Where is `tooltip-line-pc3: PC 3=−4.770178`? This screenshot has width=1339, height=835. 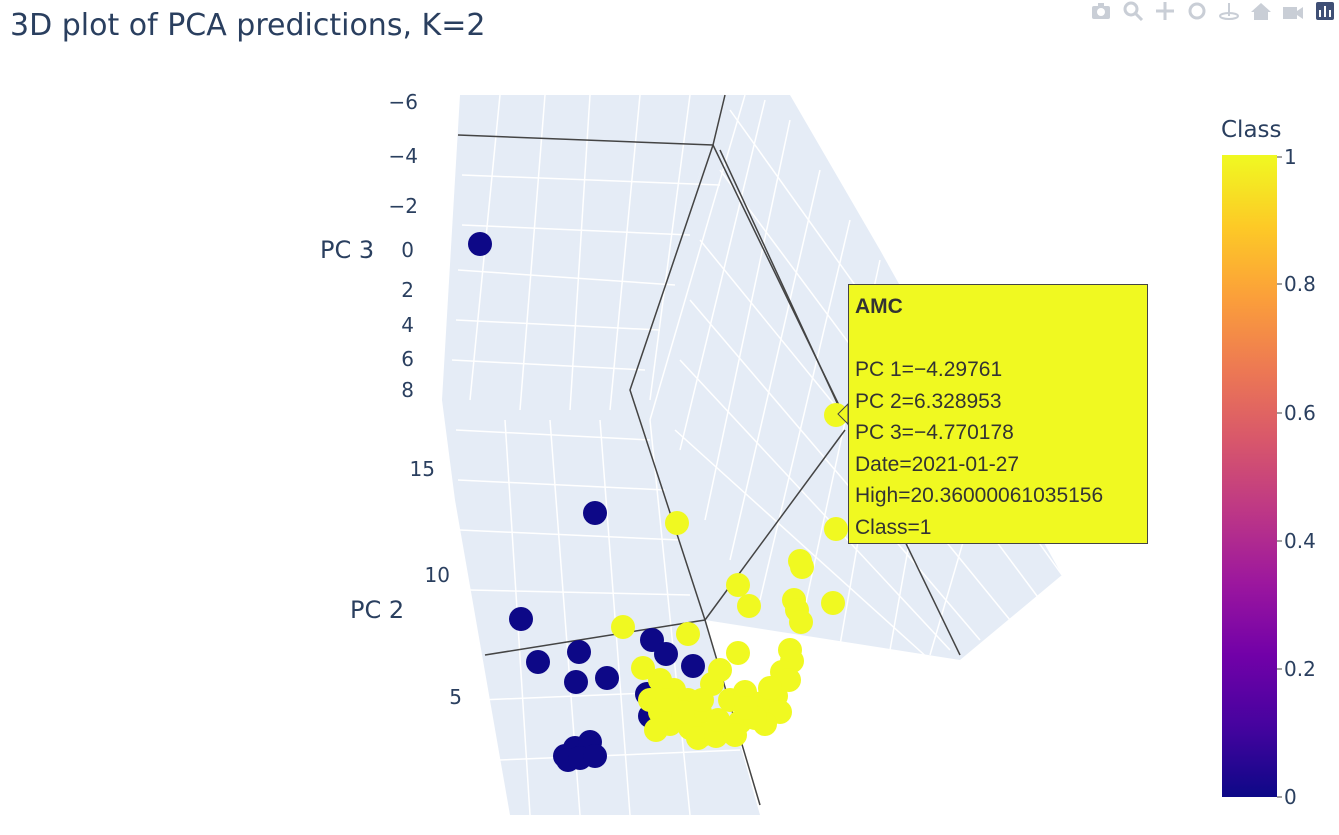 tooltip-line-pc3: PC 3=−4.770178 is located at coordinates (934, 432).